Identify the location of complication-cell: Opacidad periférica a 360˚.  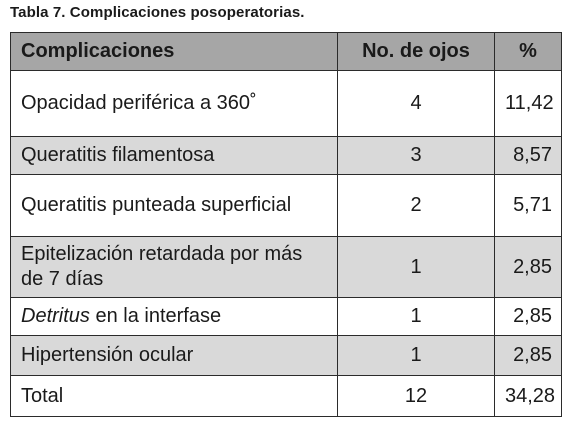
(174, 103).